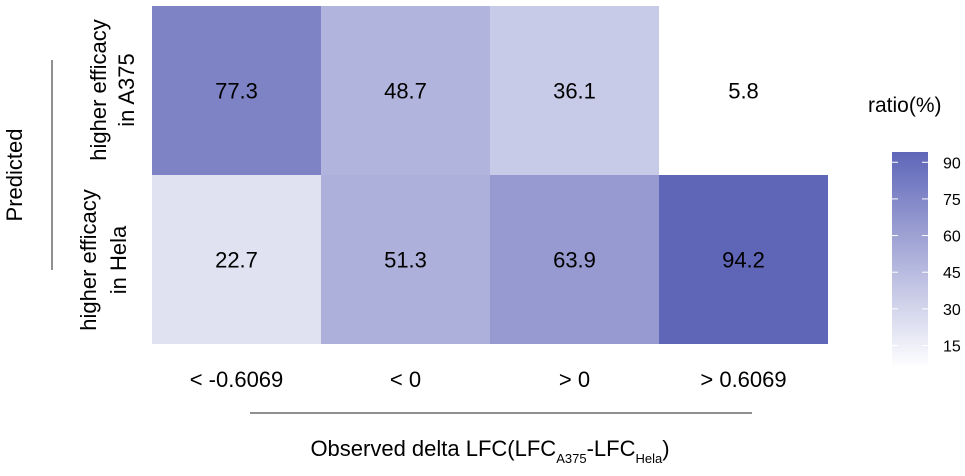  I want to click on heatmap-cell-r0-c0, so click(236, 90).